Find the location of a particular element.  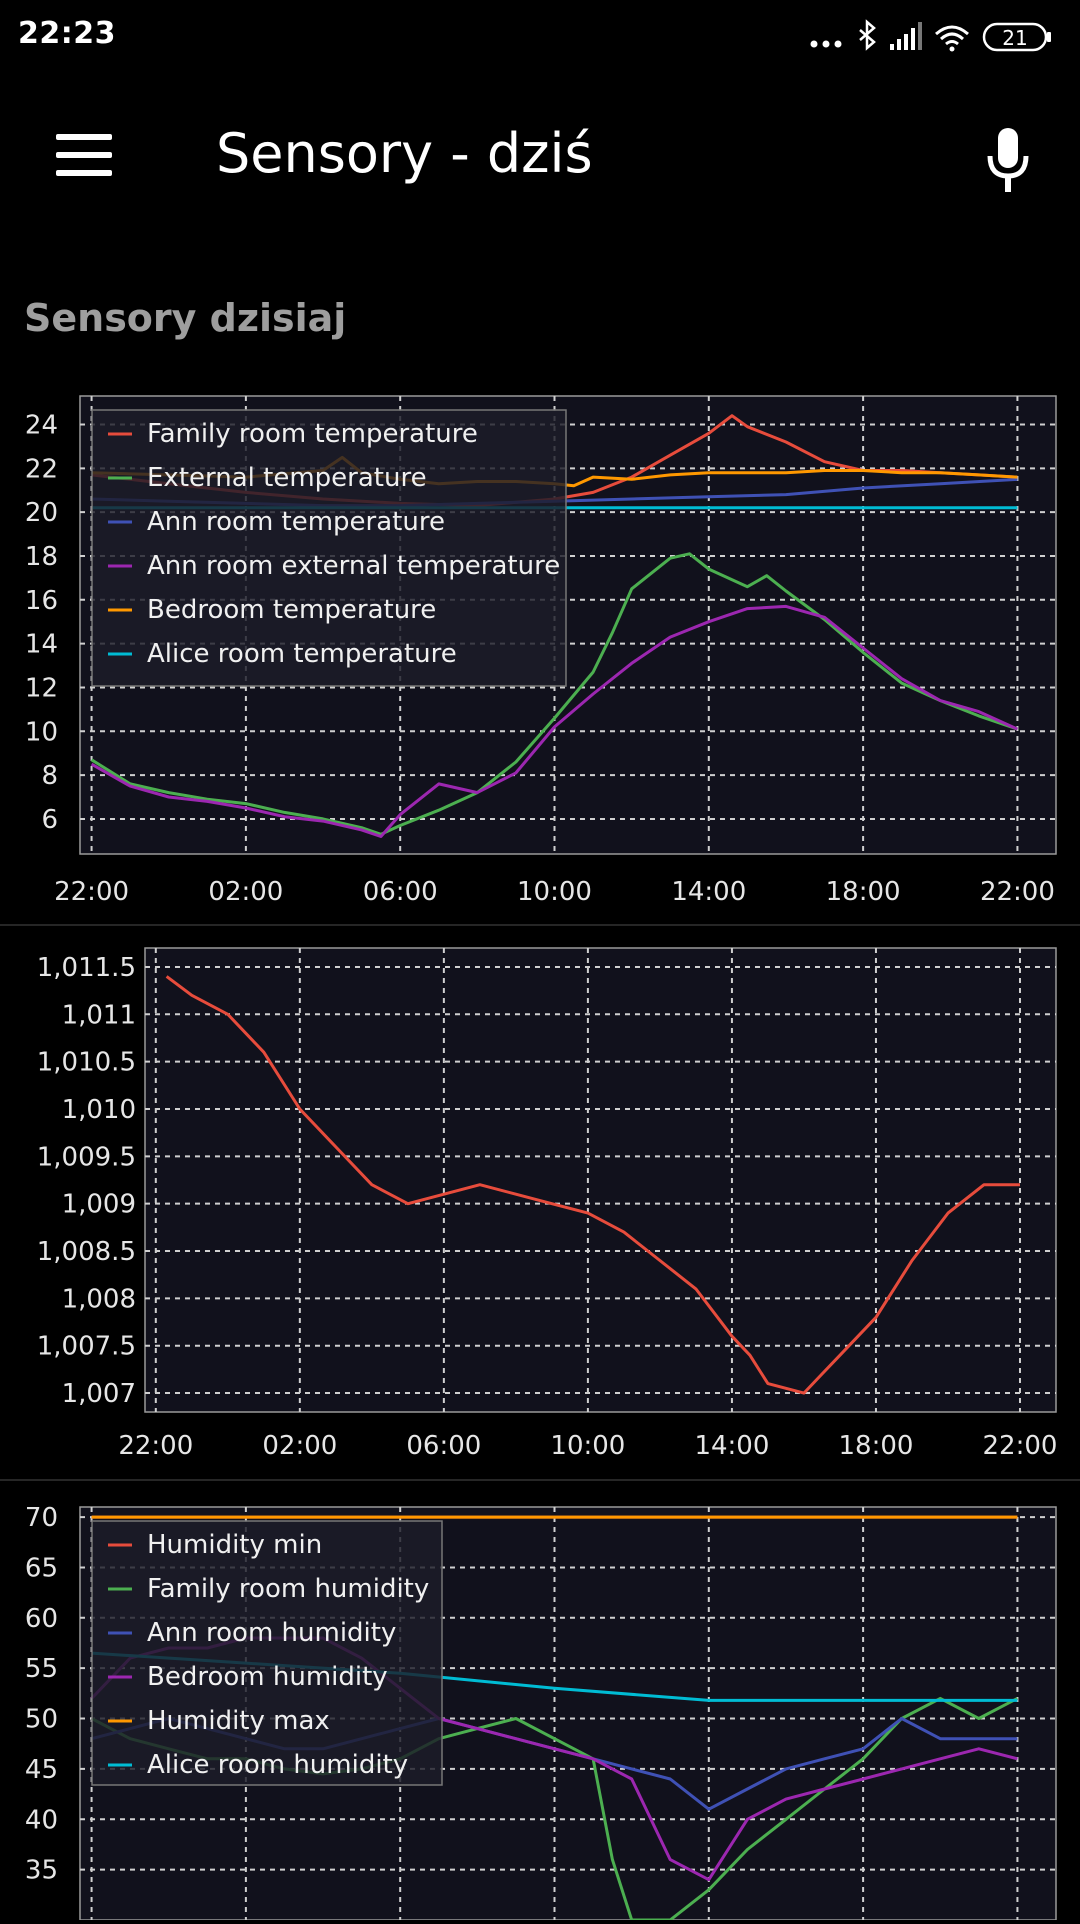

y-tick-label: 20 is located at coordinates (41, 513).